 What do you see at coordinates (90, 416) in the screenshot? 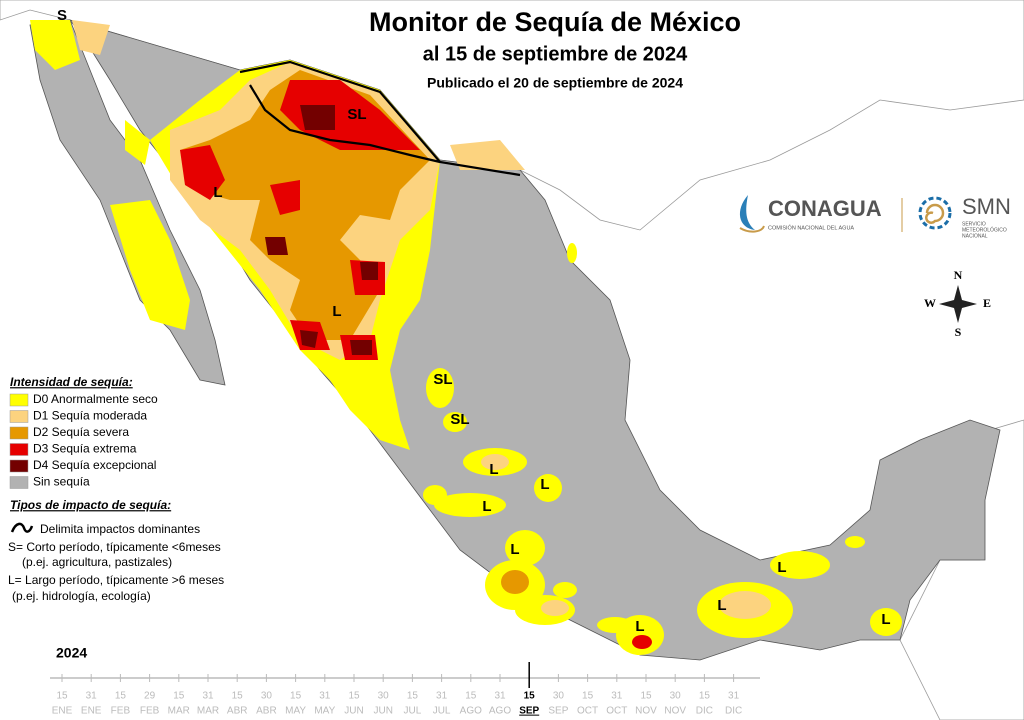
I see `legend-label: D1 Sequía moderada` at bounding box center [90, 416].